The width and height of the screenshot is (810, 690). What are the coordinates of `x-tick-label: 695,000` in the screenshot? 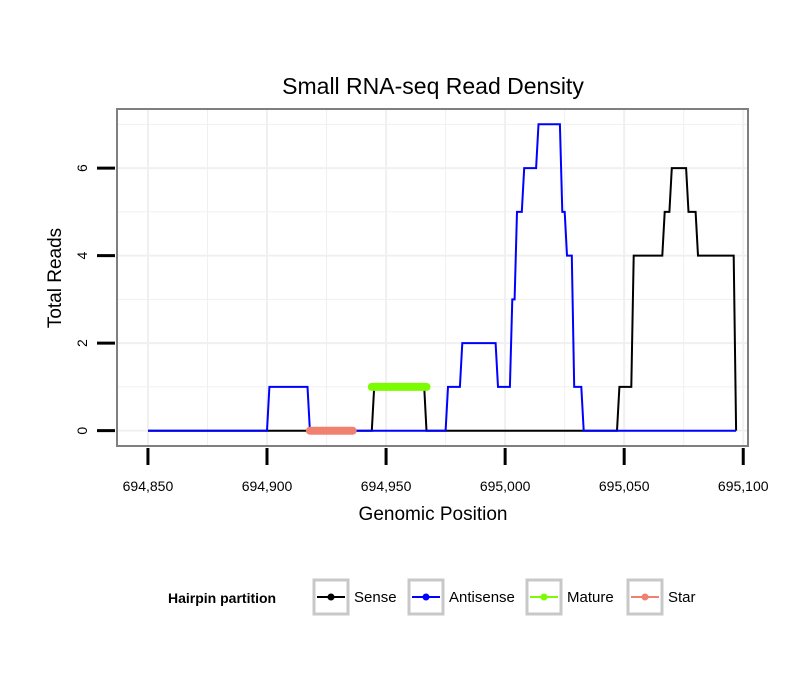 It's located at (505, 486).